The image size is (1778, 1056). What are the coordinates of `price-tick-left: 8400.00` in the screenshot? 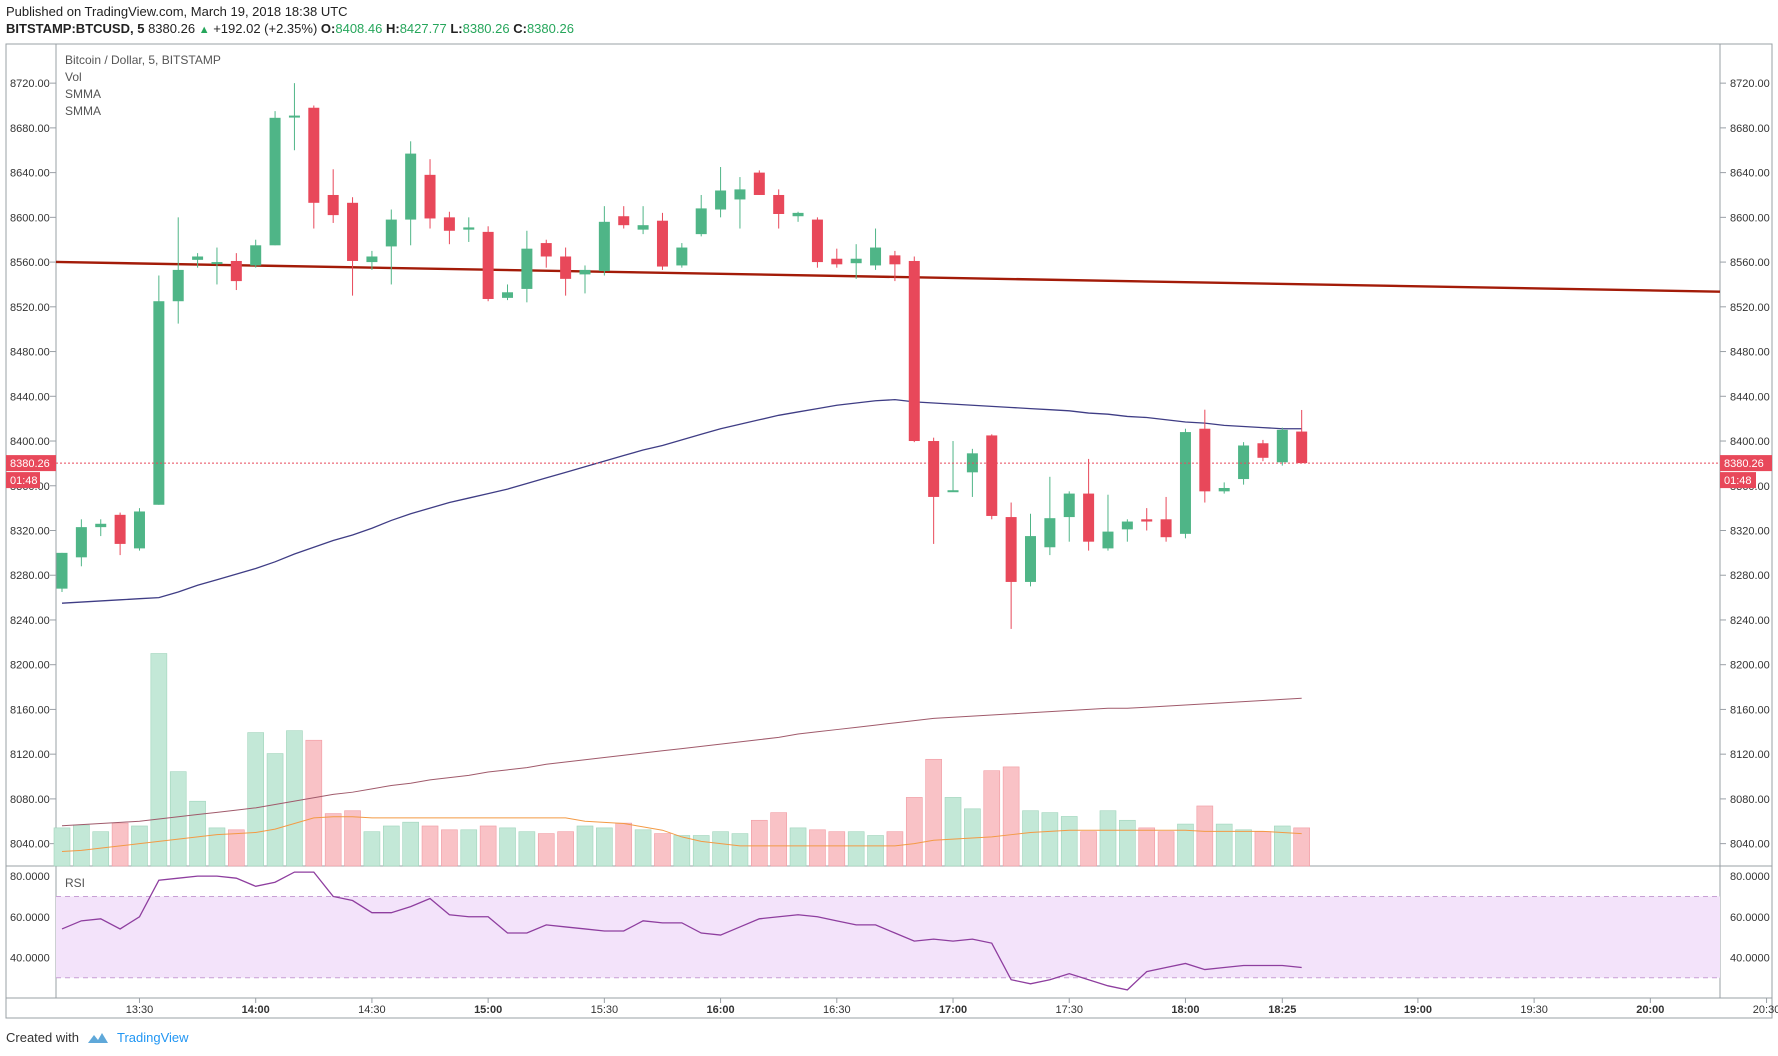 It's located at (30, 442).